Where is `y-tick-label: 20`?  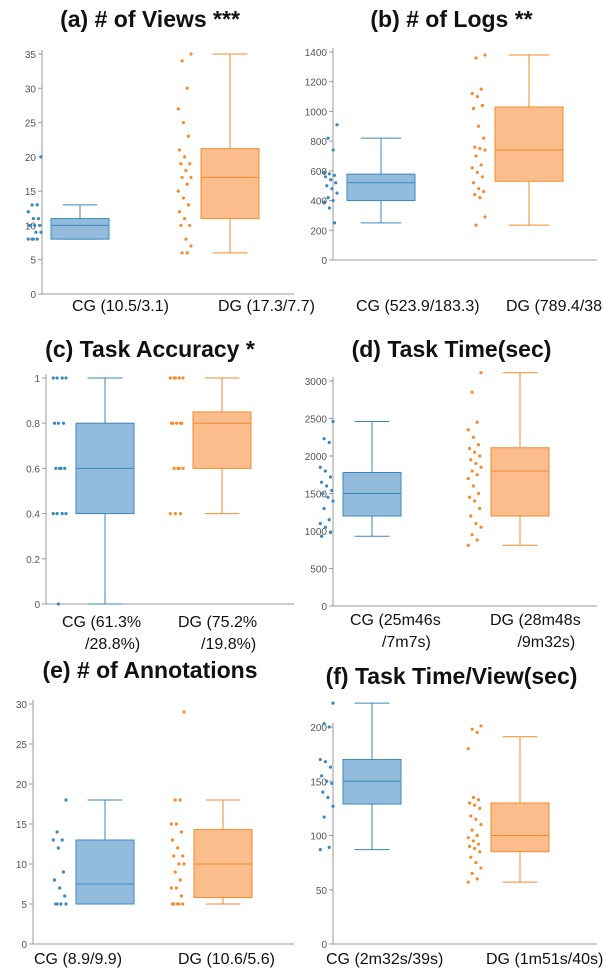
y-tick-label: 20 is located at coordinates (31, 158).